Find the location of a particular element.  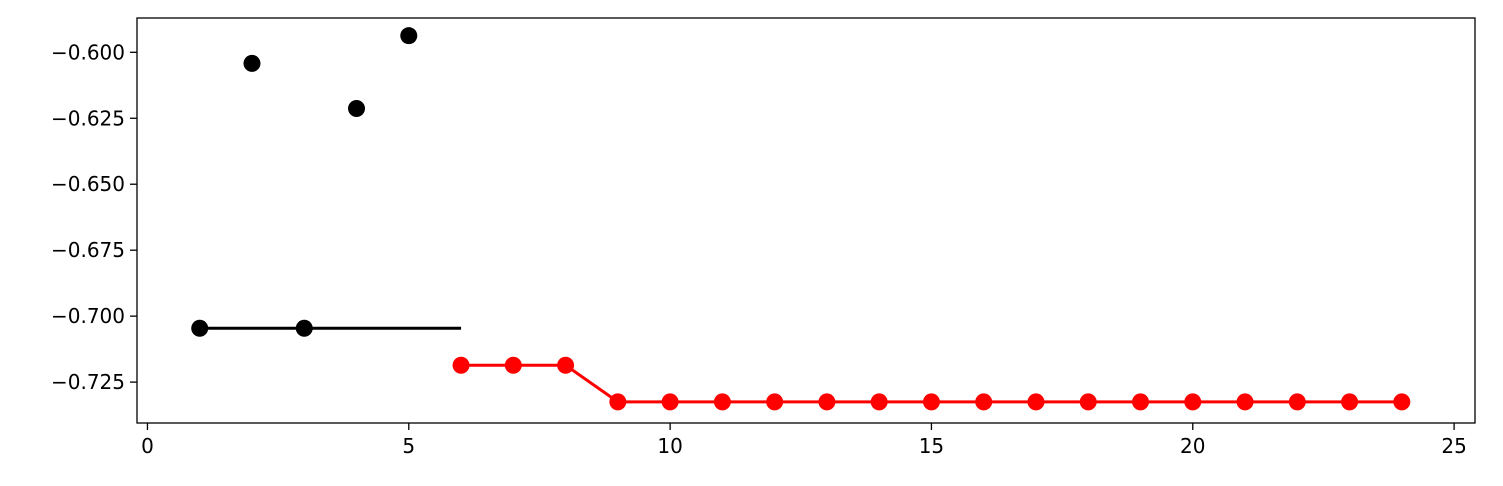

y-axis: −0.600 −0.625 −0.650 −0.675 −0.700 −0.725 is located at coordinates (94, 217).